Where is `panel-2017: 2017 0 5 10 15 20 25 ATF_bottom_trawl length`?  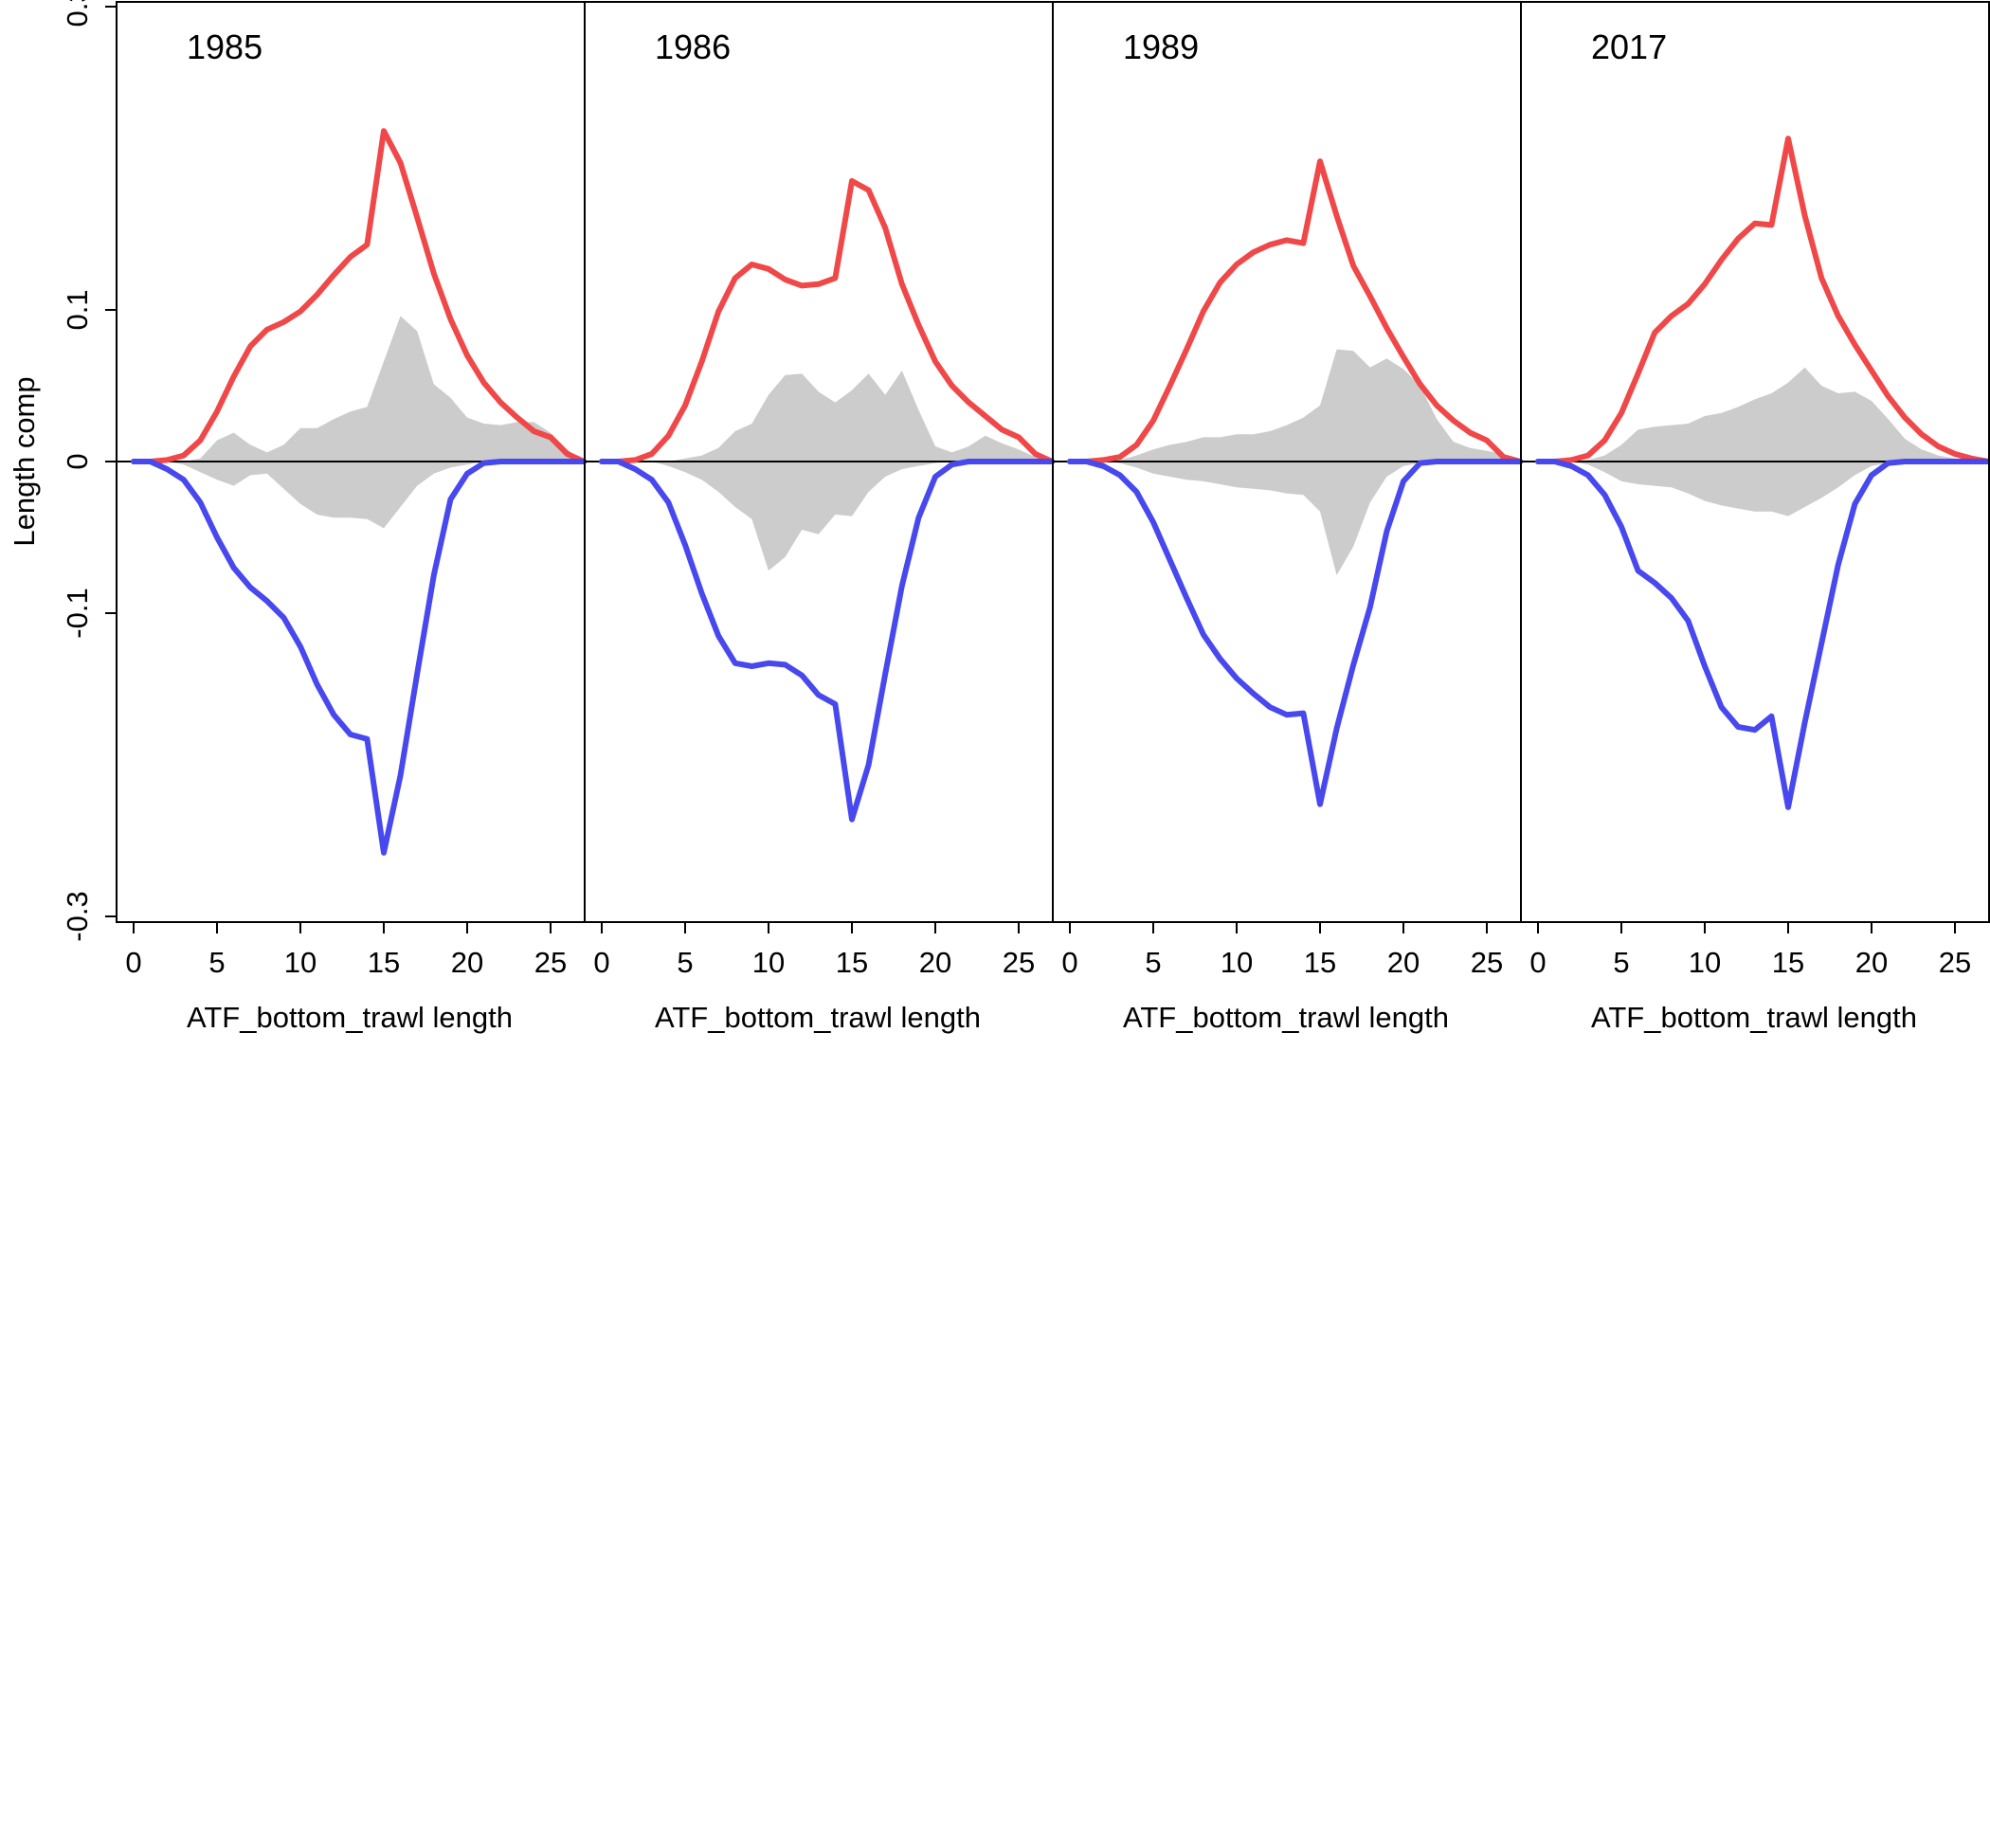 panel-2017: 2017 0 5 10 15 20 25 ATF_bottom_trawl length is located at coordinates (1755, 517).